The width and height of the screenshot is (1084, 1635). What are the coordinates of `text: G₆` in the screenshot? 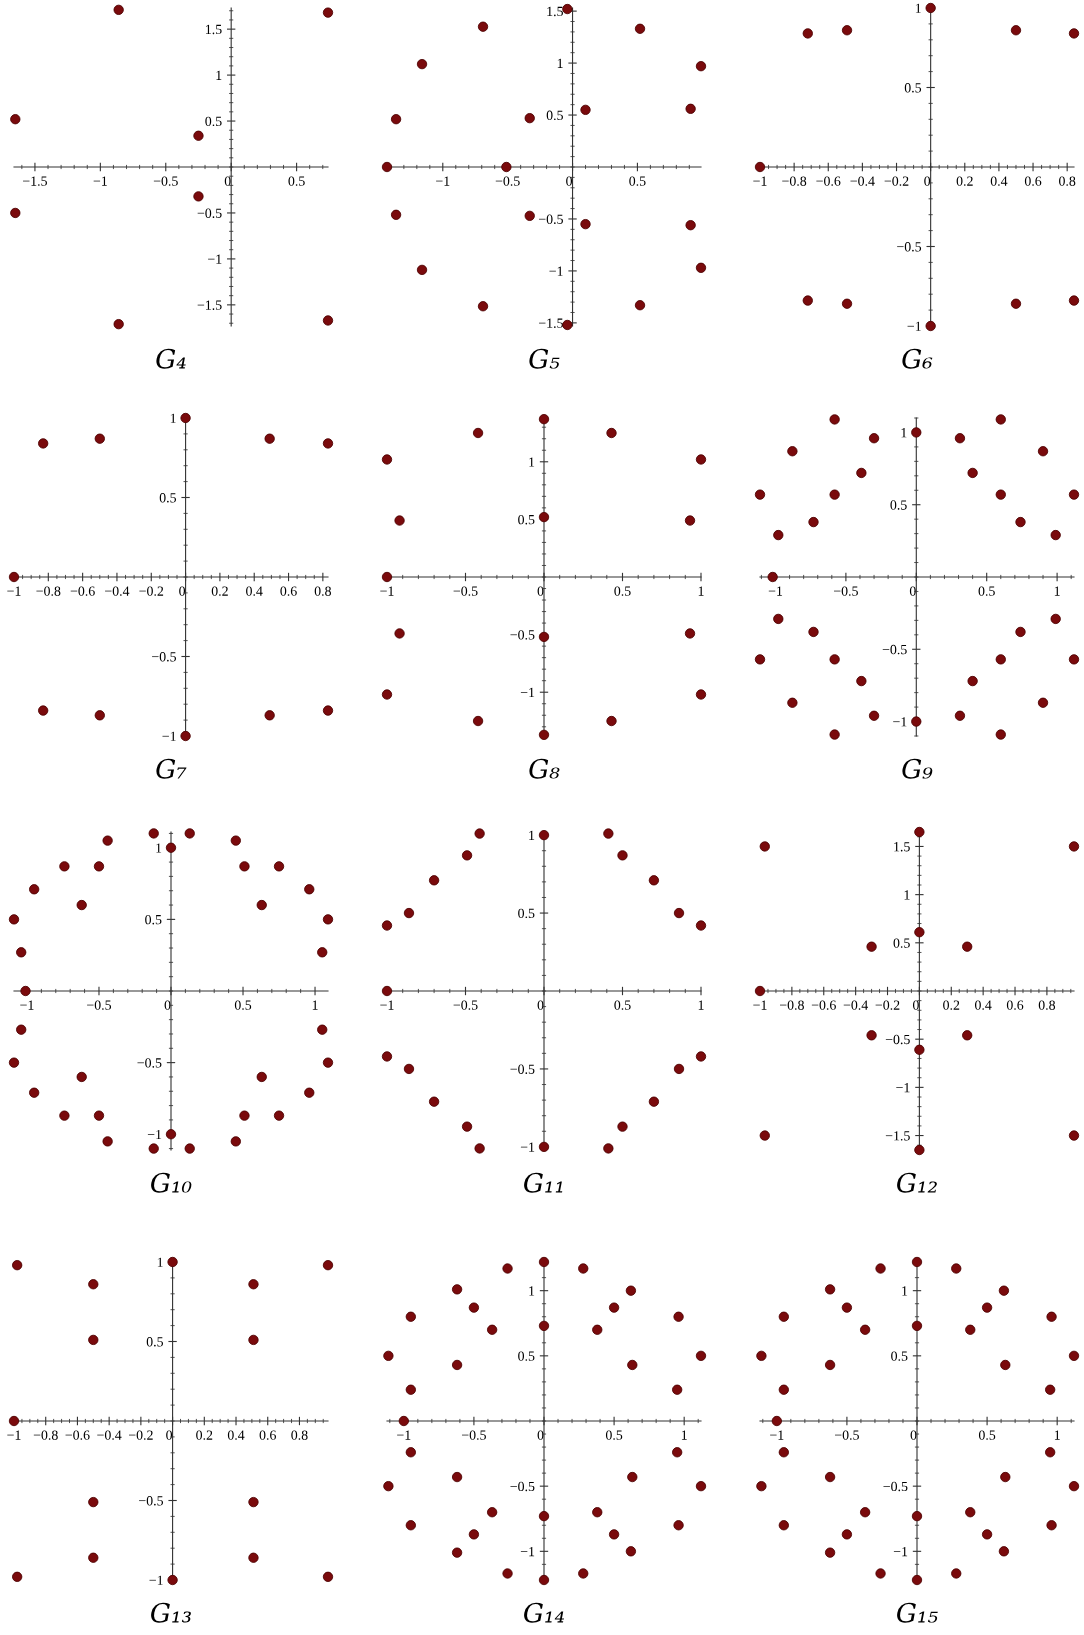 It's located at (917, 358).